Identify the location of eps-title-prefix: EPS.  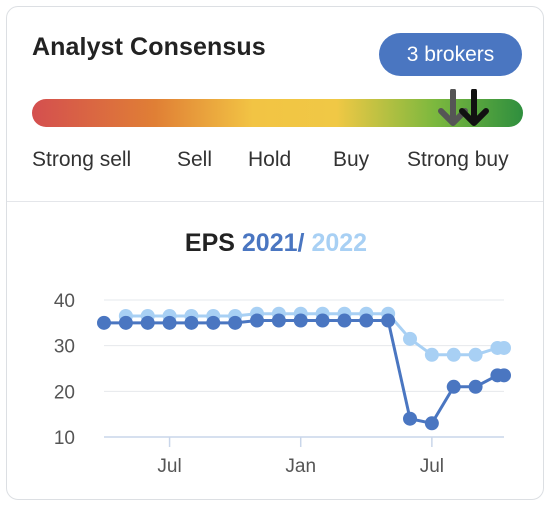
(209, 243).